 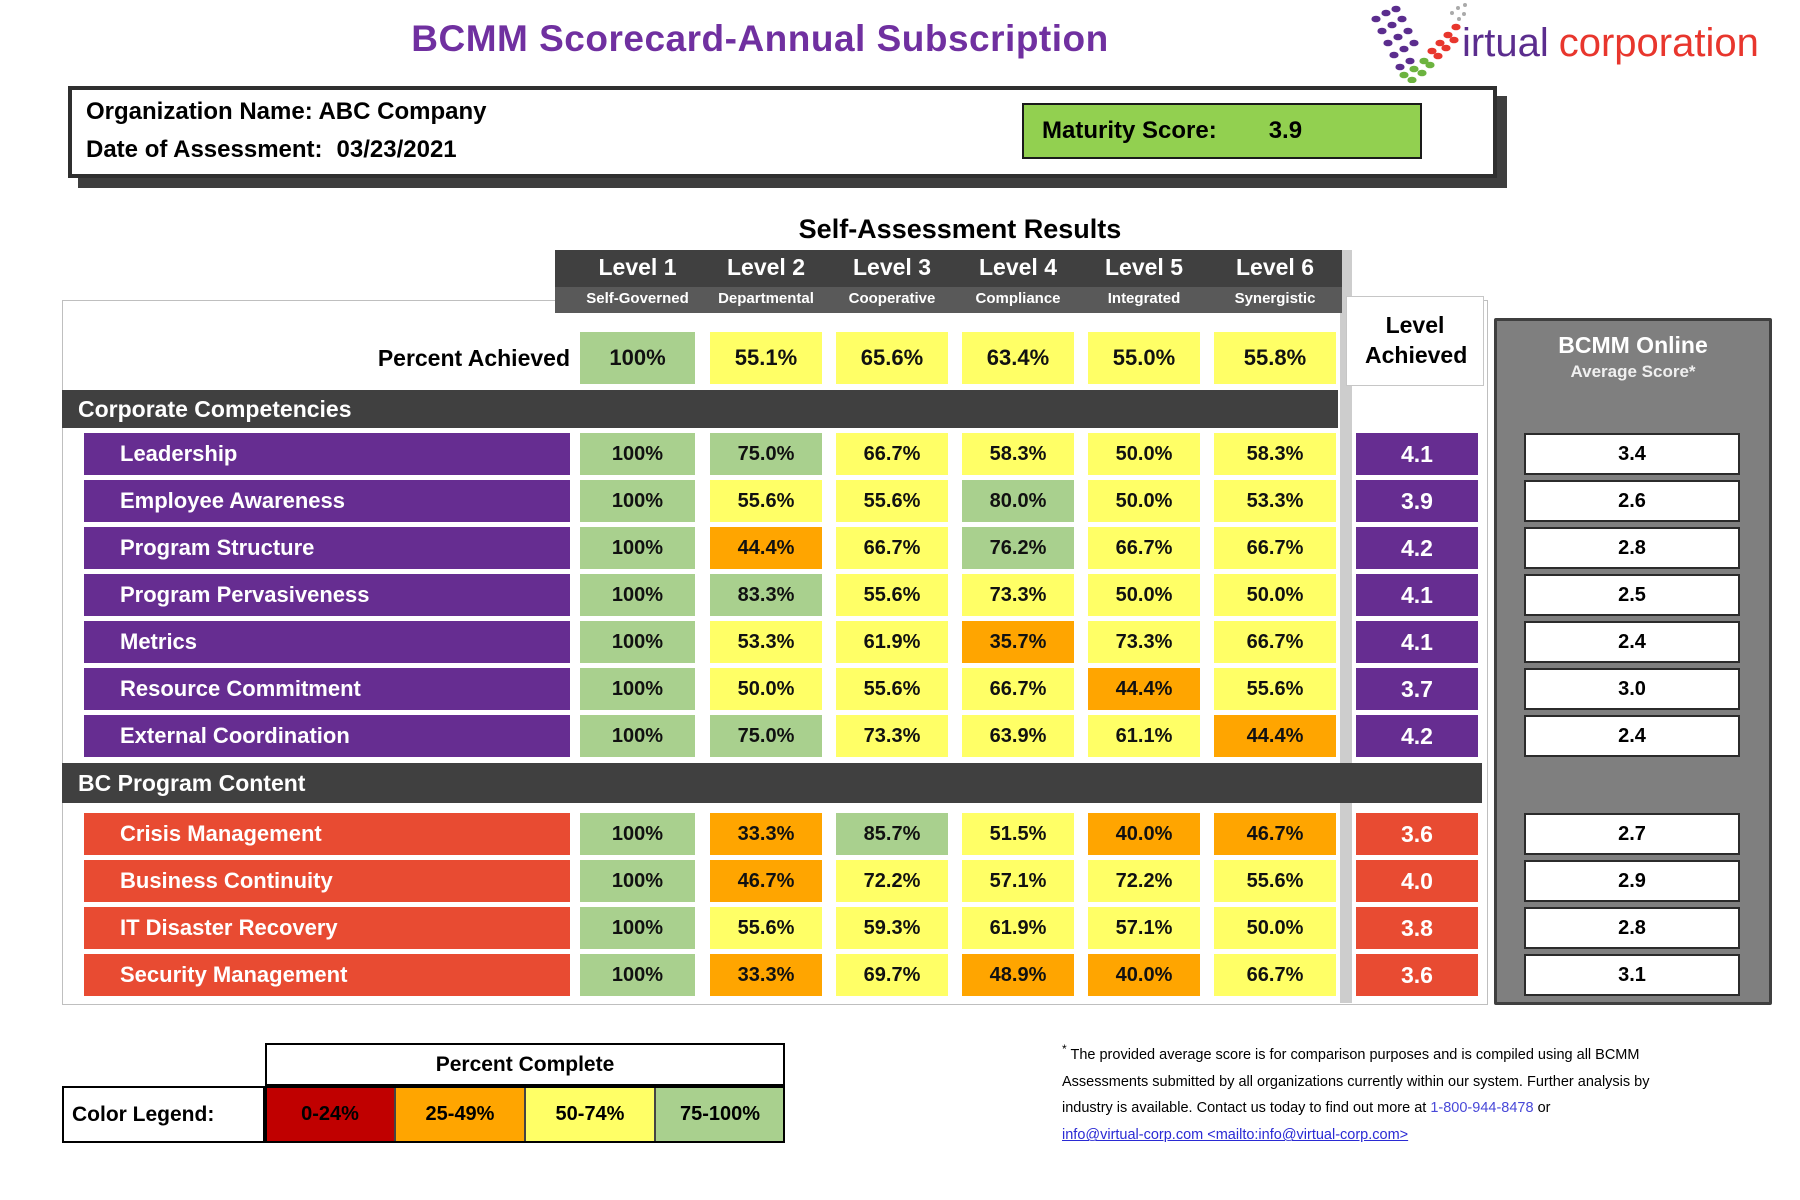 I want to click on assessment-date: Date of Assessment: 03/23/2021, so click(x=271, y=150).